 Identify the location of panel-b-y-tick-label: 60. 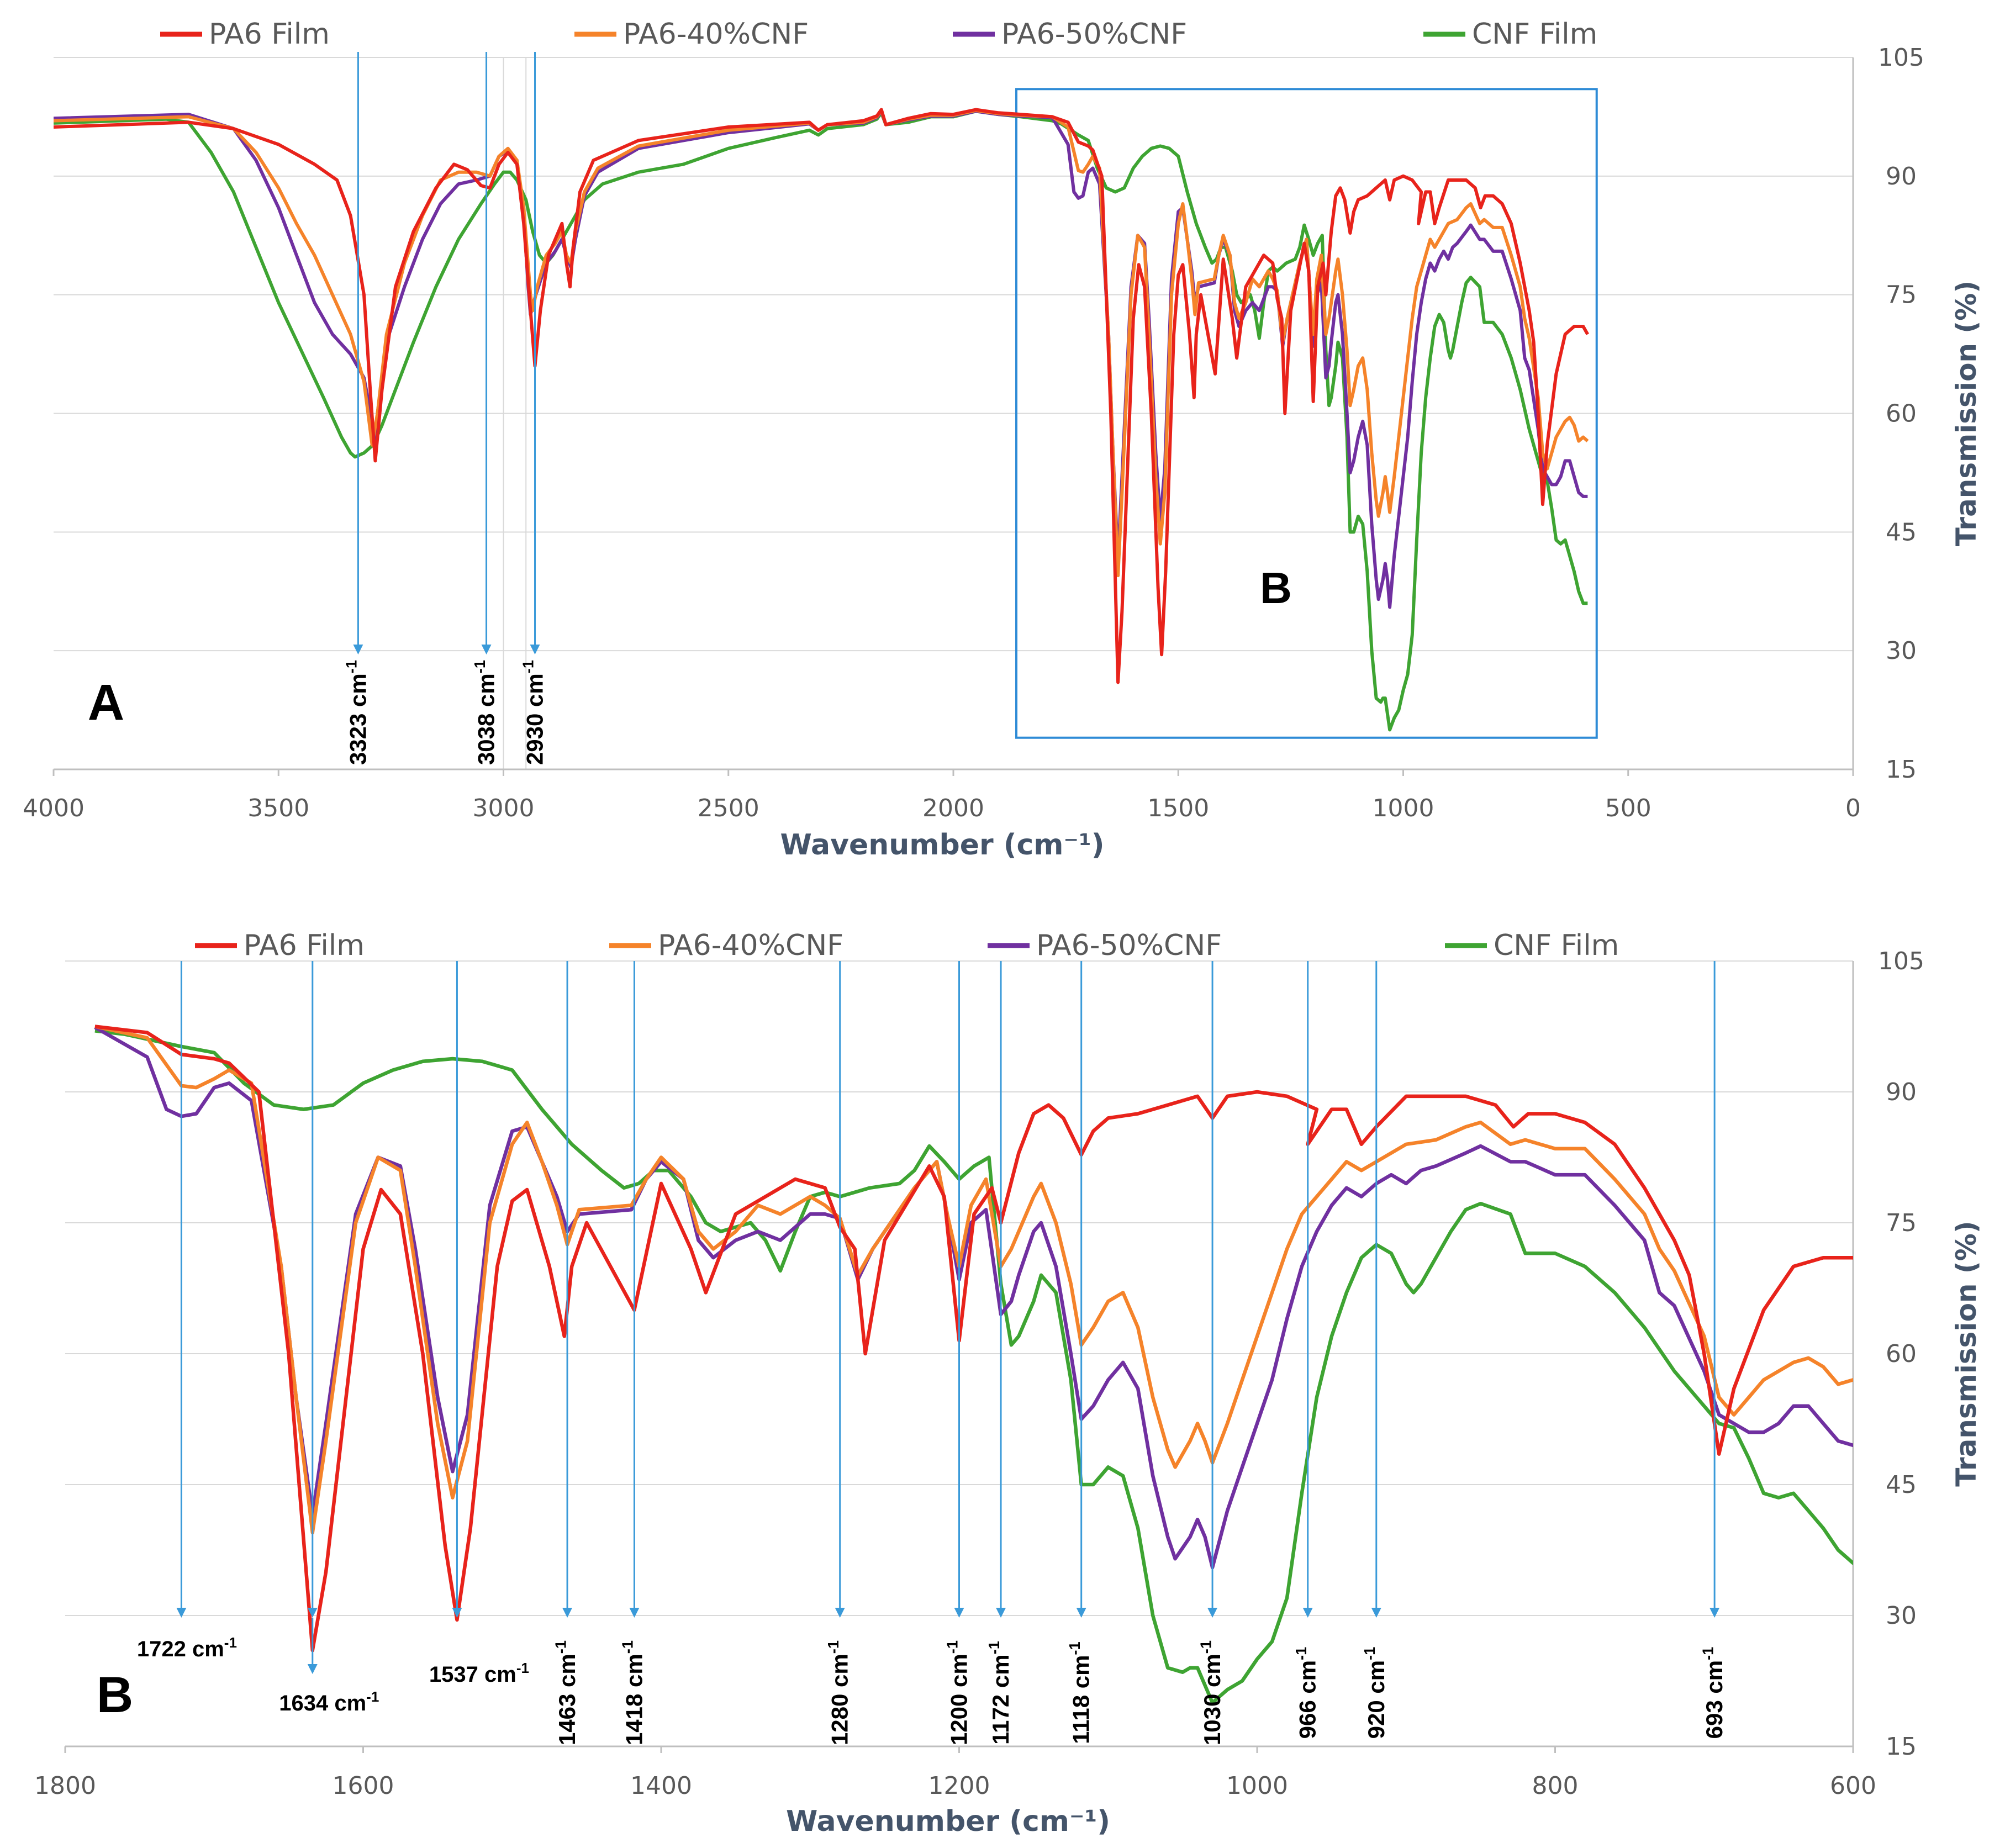
(1901, 1354).